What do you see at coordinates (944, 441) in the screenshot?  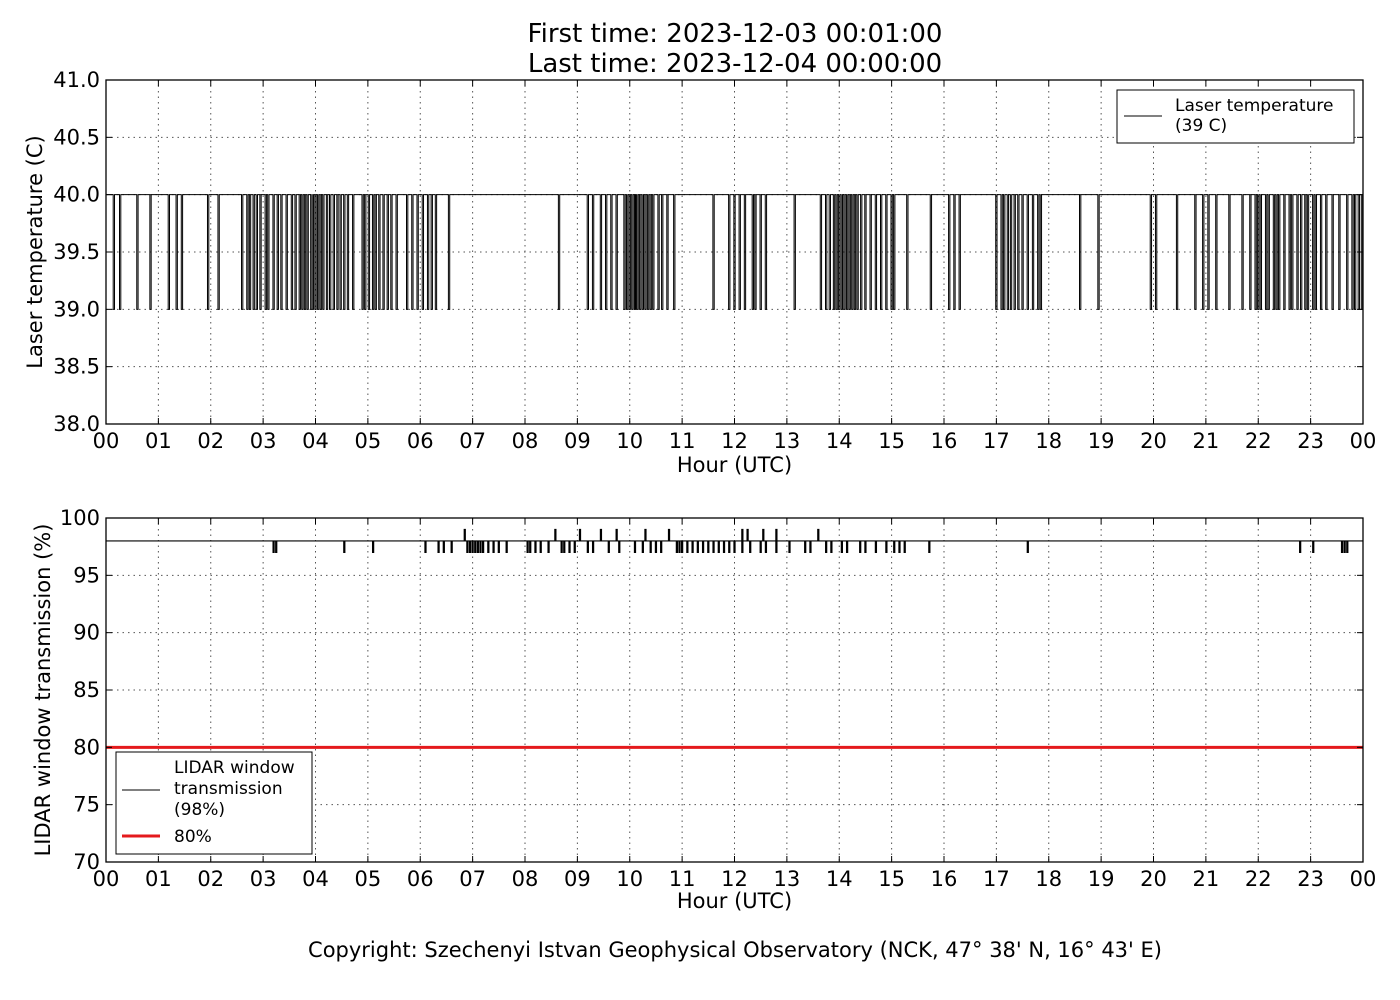 I see `top-x-tick-label: 16` at bounding box center [944, 441].